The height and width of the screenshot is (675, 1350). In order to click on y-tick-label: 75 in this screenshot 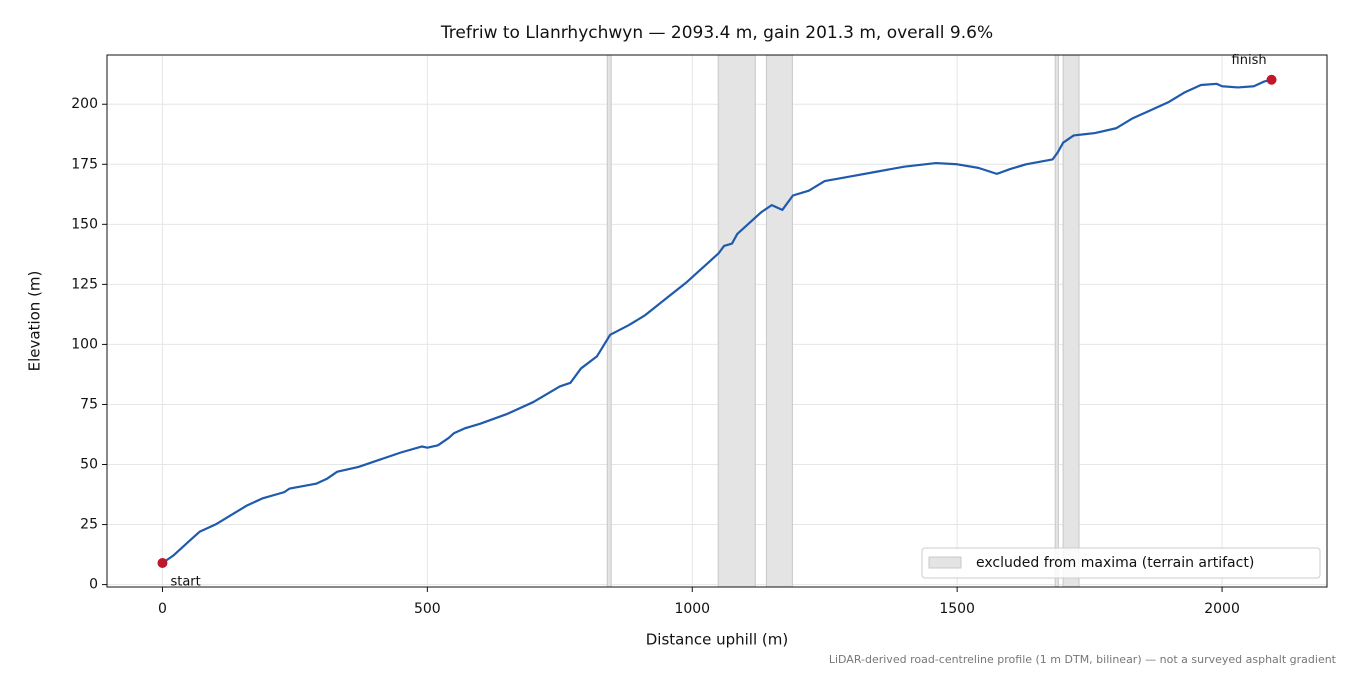, I will do `click(89, 404)`.